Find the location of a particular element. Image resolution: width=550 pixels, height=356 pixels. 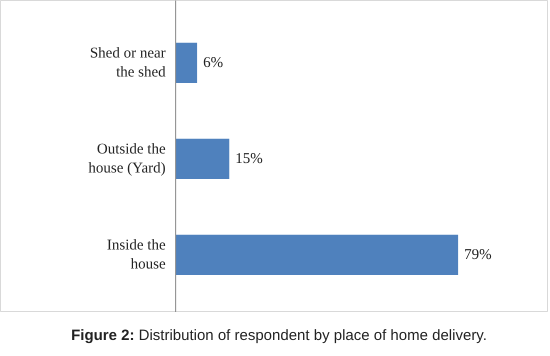

data-label: 6% is located at coordinates (213, 62).